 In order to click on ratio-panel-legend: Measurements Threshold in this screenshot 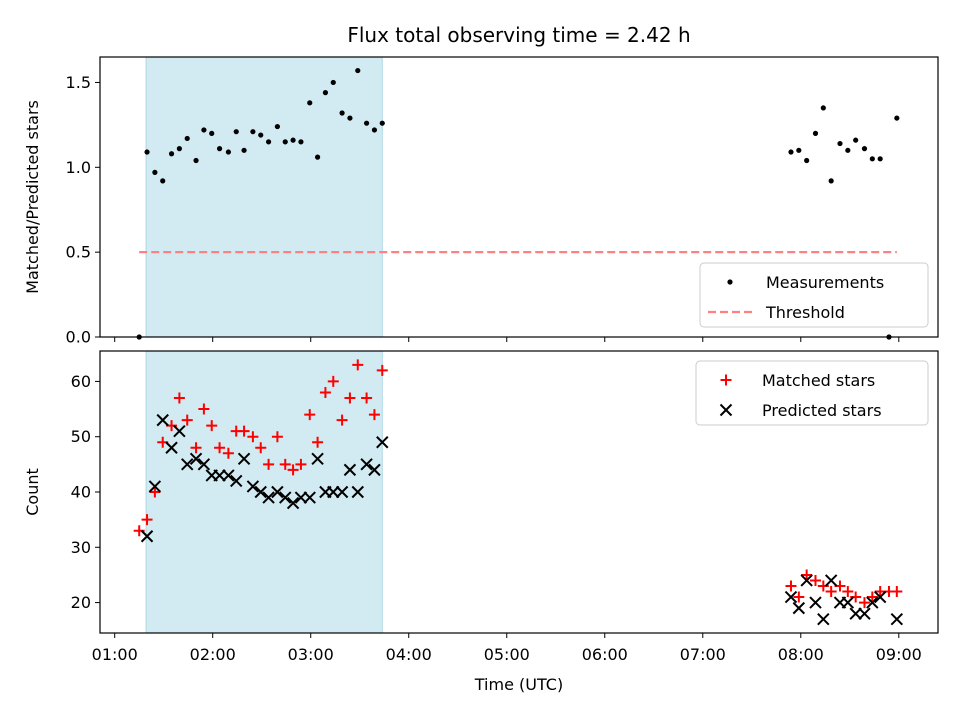, I will do `click(814, 295)`.